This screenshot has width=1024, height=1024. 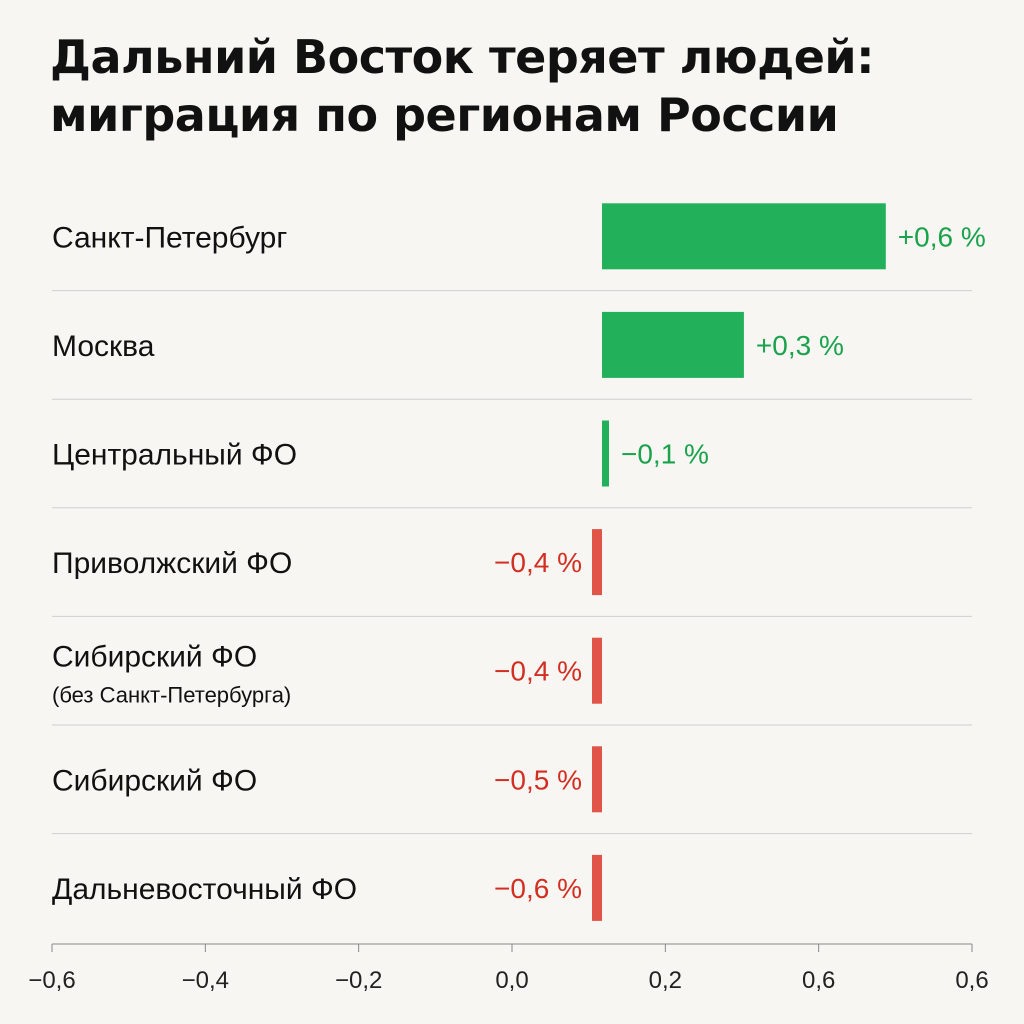 What do you see at coordinates (358, 980) in the screenshot?
I see `x-tick-label: −0,2` at bounding box center [358, 980].